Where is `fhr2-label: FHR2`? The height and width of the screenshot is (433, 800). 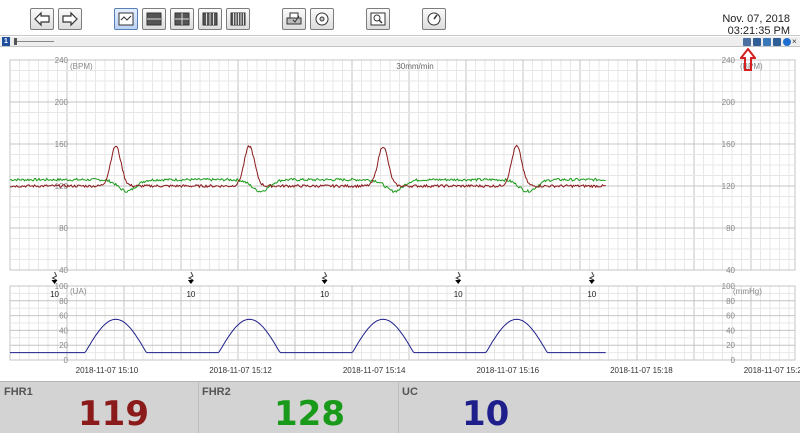
fhr2-label: FHR2 is located at coordinates (216, 392).